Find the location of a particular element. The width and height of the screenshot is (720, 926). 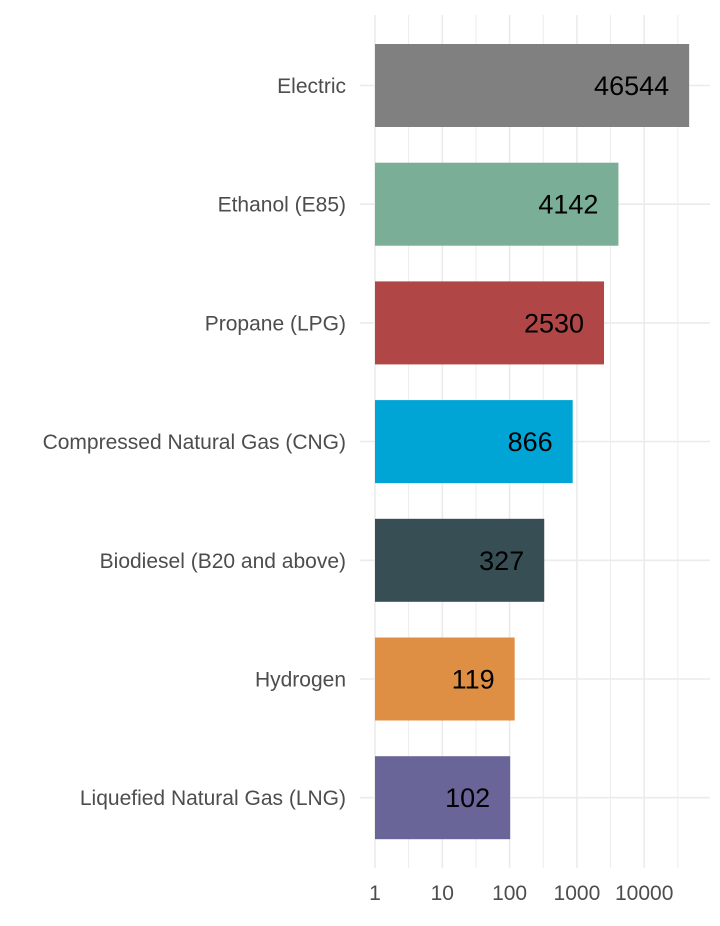

category-label: Biodiesel (B20 and above) is located at coordinates (223, 561).